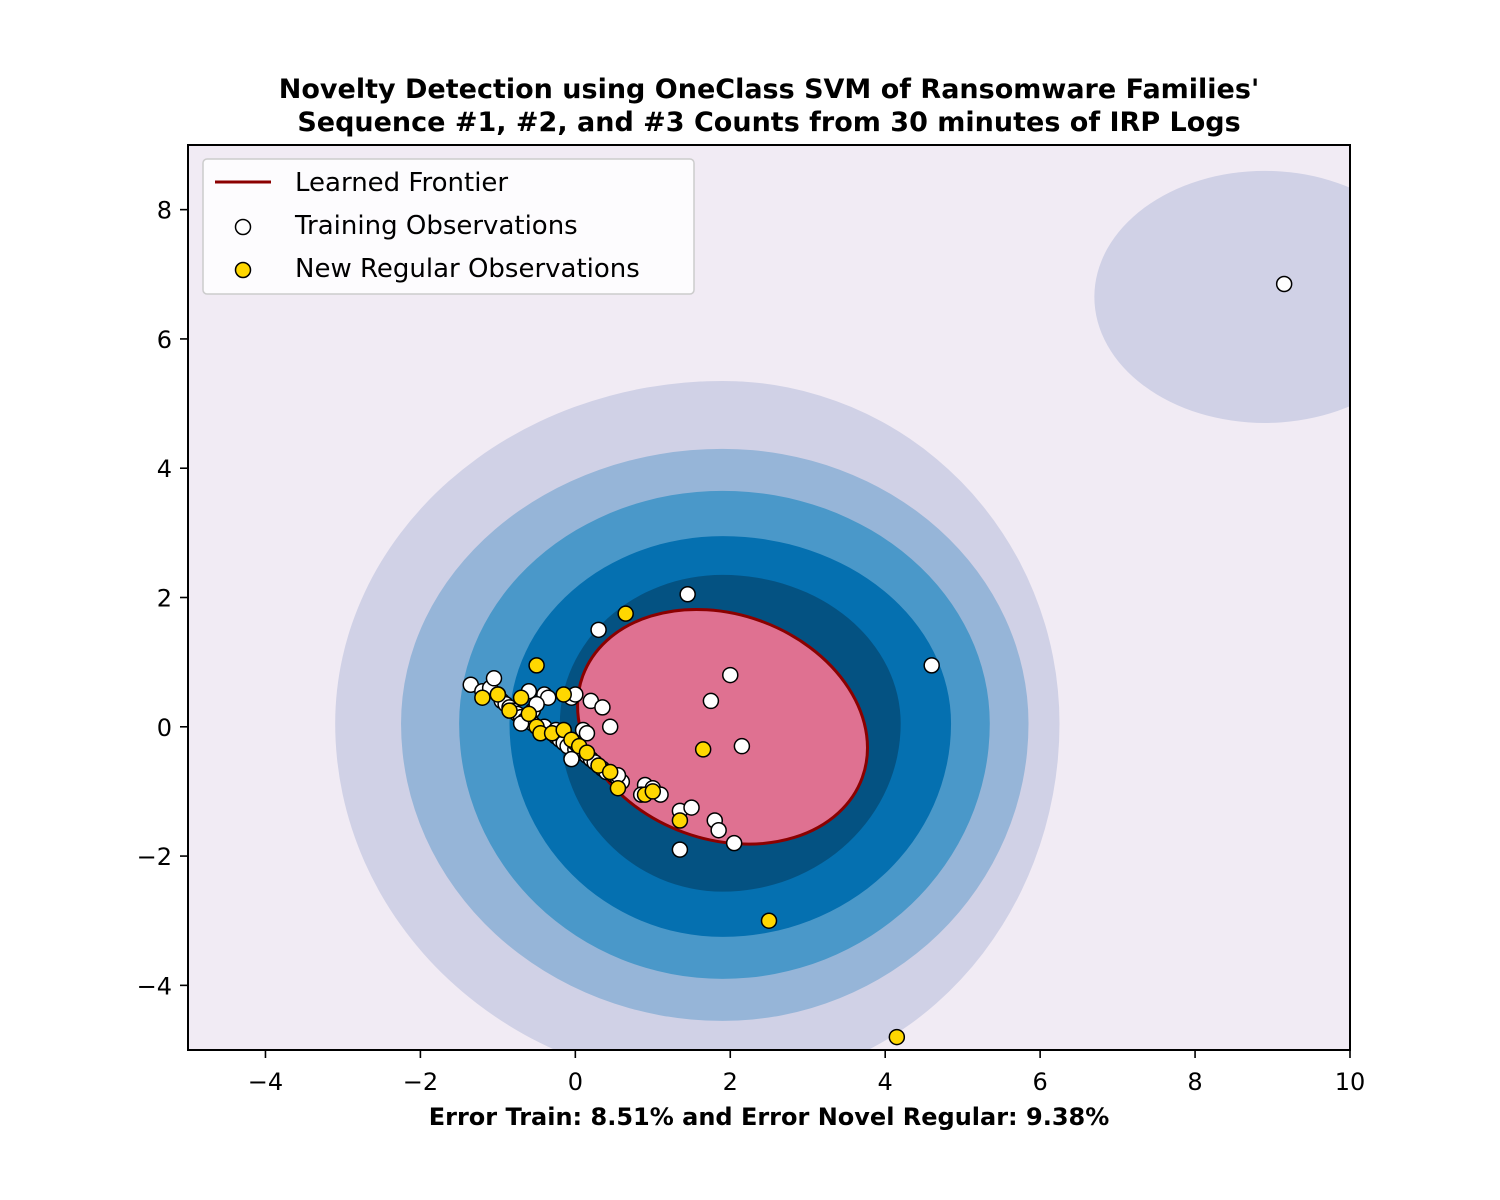 The height and width of the screenshot is (1200, 1500). What do you see at coordinates (722, 726) in the screenshot?
I see `frontier-line` at bounding box center [722, 726].